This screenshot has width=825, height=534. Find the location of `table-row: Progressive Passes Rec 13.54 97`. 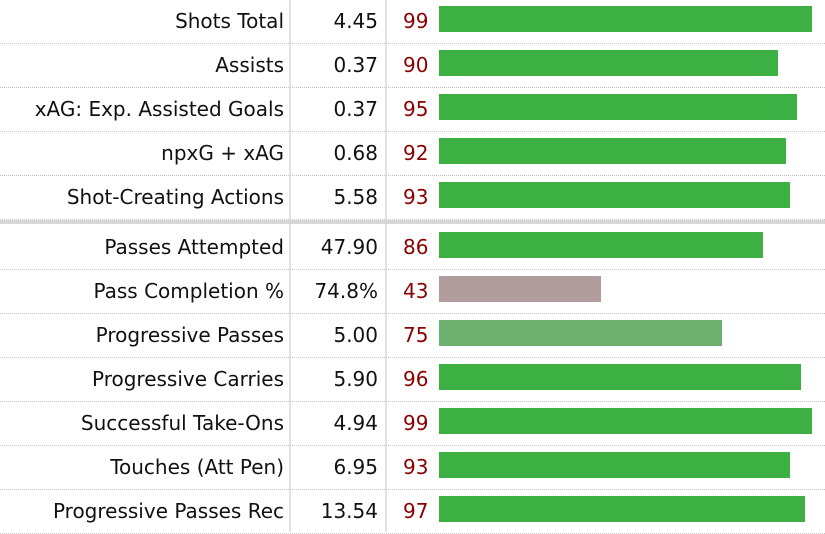

table-row: Progressive Passes Rec 13.54 97 is located at coordinates (412, 512).